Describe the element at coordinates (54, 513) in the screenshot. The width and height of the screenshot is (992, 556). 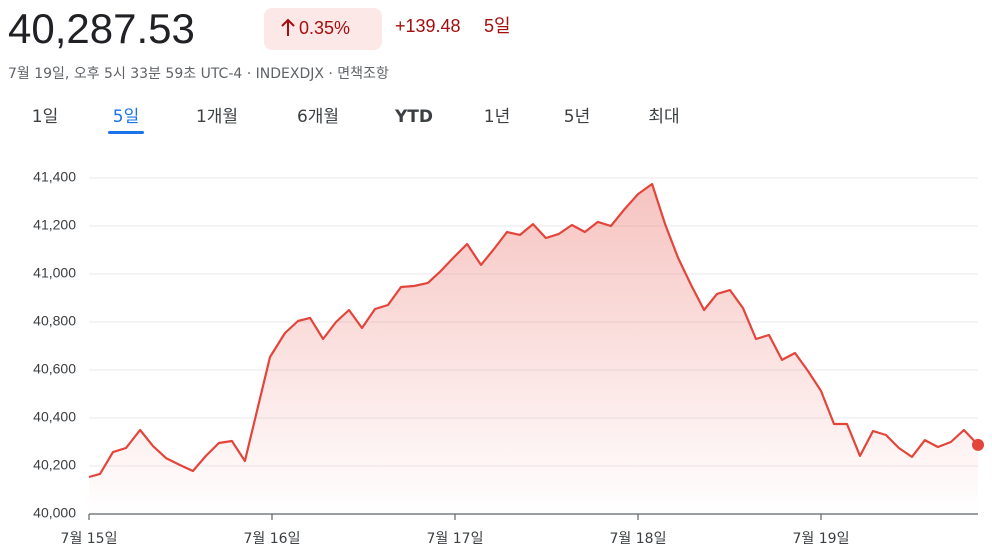
I see `y-tick-label: 40,000` at that location.